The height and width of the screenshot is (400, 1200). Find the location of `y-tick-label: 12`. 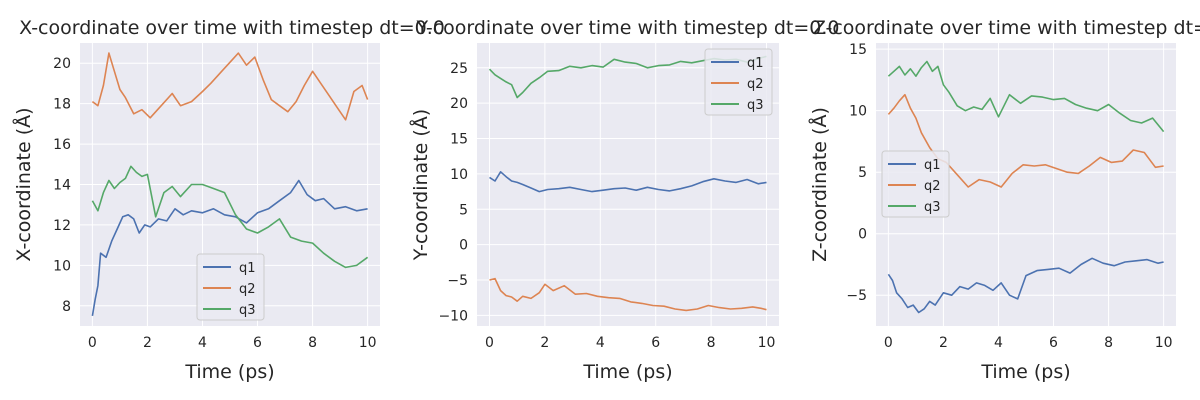

y-tick-label: 12 is located at coordinates (62, 226).